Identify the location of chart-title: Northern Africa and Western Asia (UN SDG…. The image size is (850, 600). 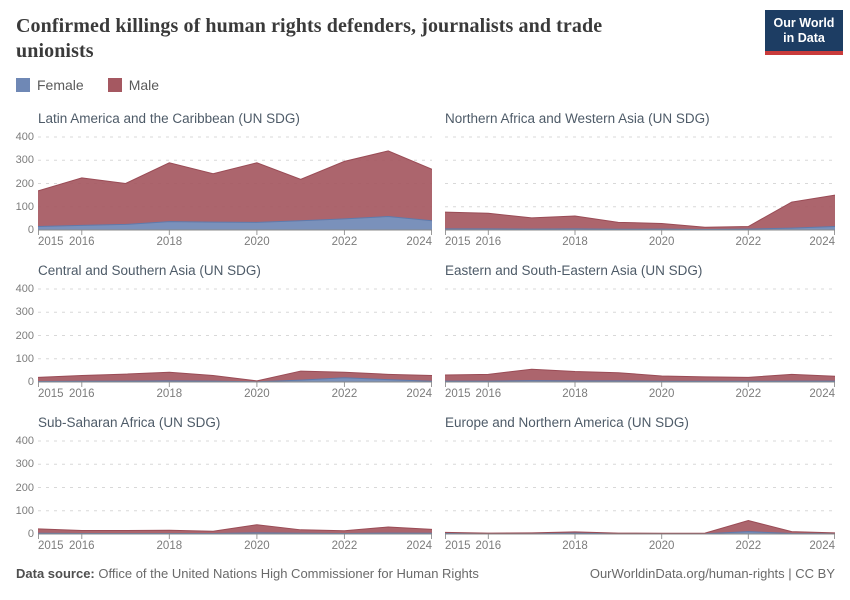
(577, 118).